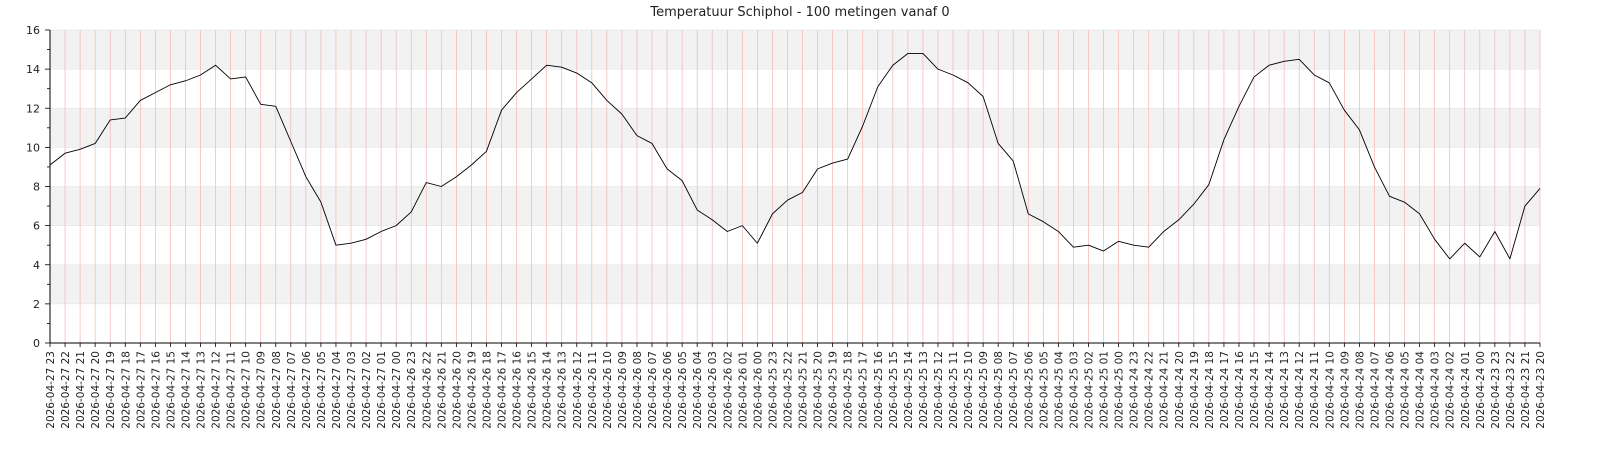 The image size is (1600, 450). What do you see at coordinates (1481, 390) in the screenshot?
I see `x-tick-label: 2026-04-24 00` at bounding box center [1481, 390].